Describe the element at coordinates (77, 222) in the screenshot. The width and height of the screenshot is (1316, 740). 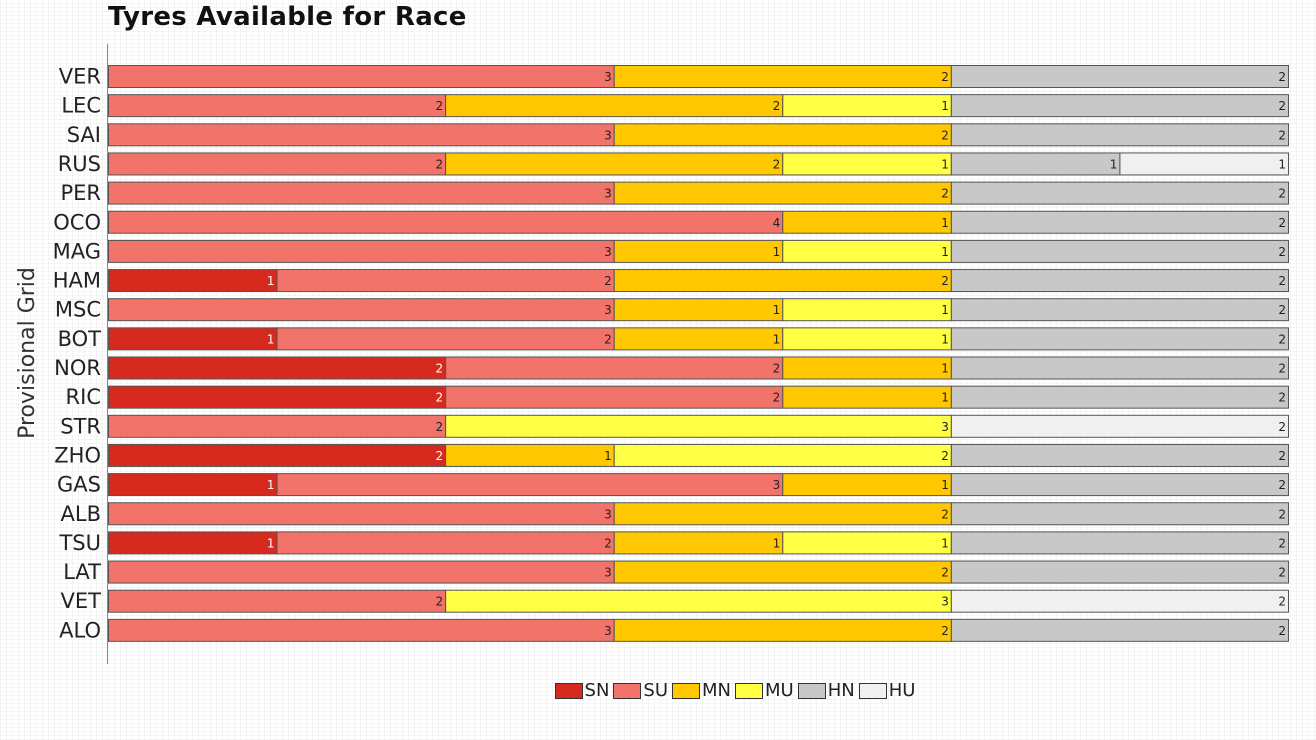
I see `tick-label: OCO` at that location.